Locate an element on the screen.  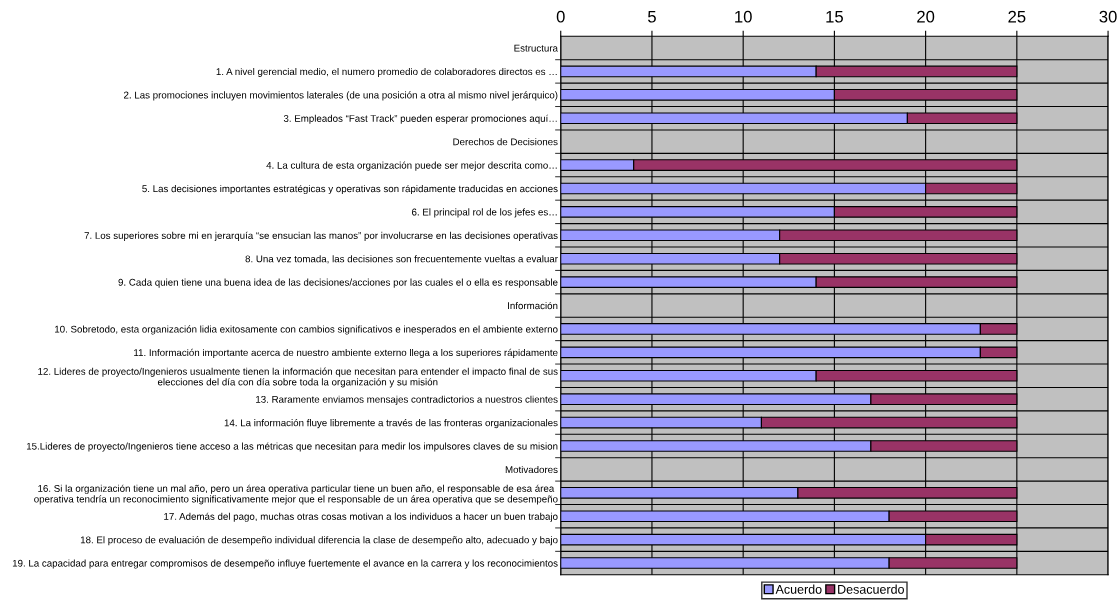
y-tick-label: 10. Sobretodo, esta organización lidia exitosamente con cambios significativos e inesperados en el ambiente externo is located at coordinates (306, 330).